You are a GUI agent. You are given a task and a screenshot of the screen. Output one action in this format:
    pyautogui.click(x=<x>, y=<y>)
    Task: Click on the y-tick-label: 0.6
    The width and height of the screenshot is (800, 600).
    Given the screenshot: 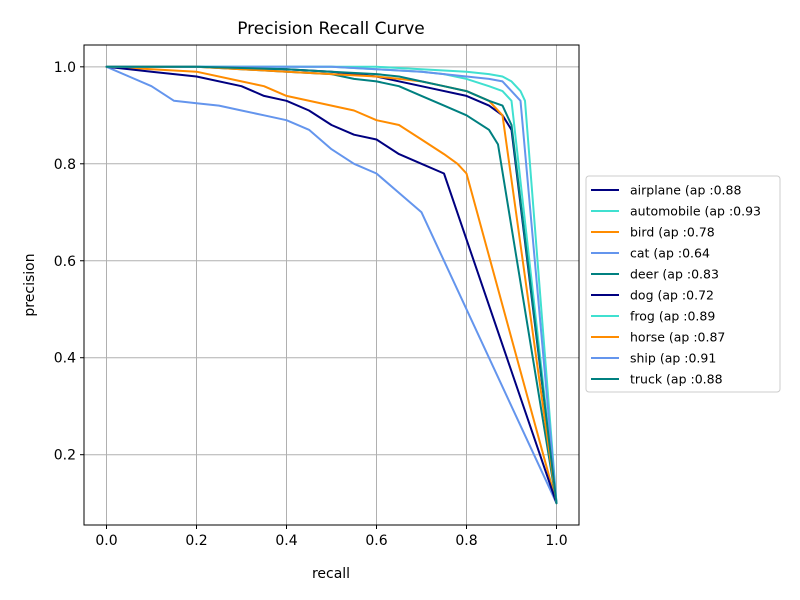 What is the action you would take?
    pyautogui.click(x=65, y=262)
    